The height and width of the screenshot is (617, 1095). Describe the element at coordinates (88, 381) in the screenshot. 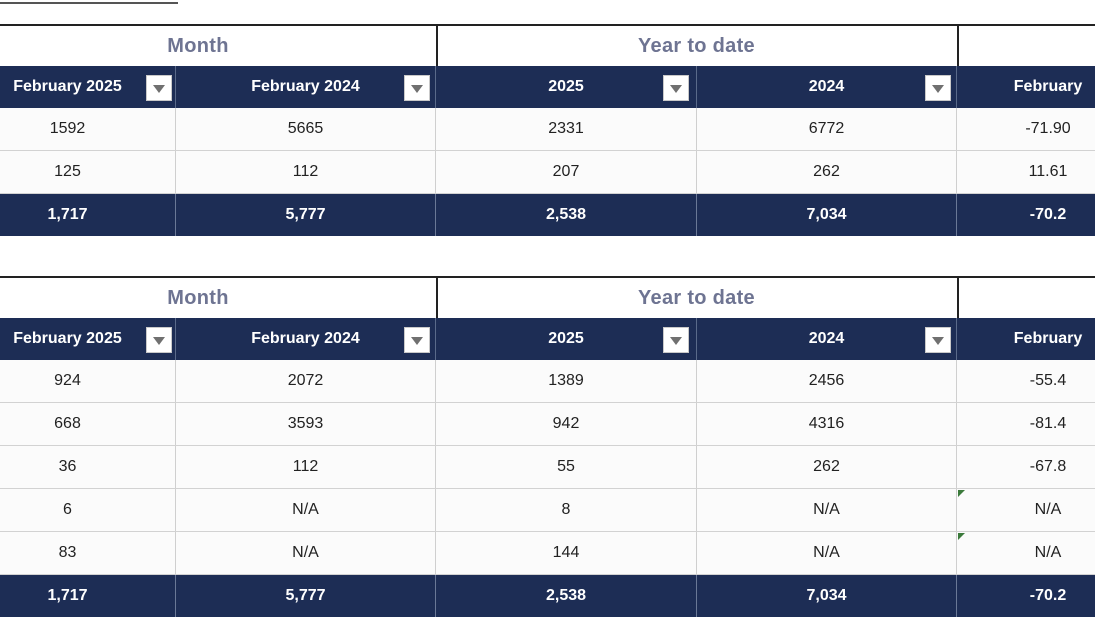

I see `table-cell: 924` at that location.